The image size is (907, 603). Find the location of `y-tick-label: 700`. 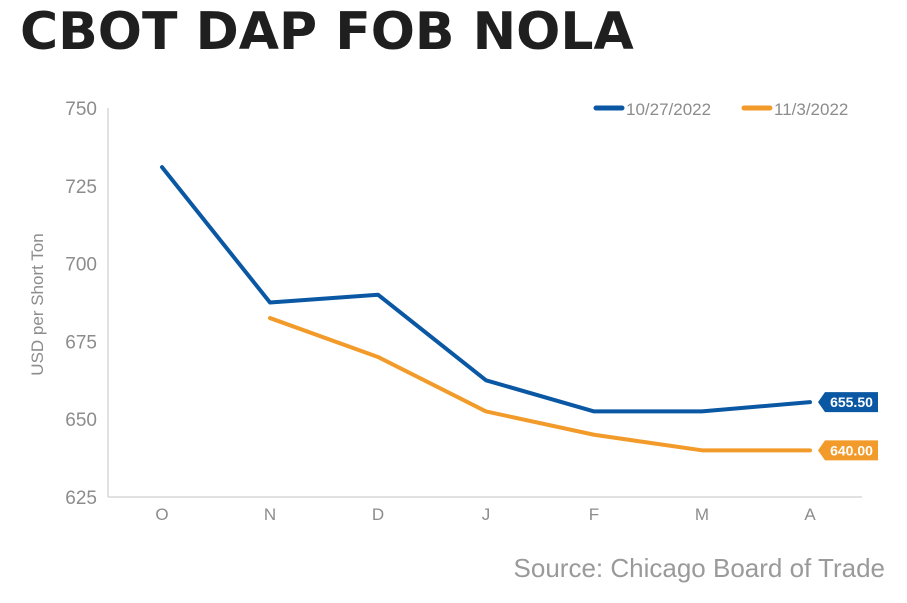

y-tick-label: 700 is located at coordinates (81, 265).